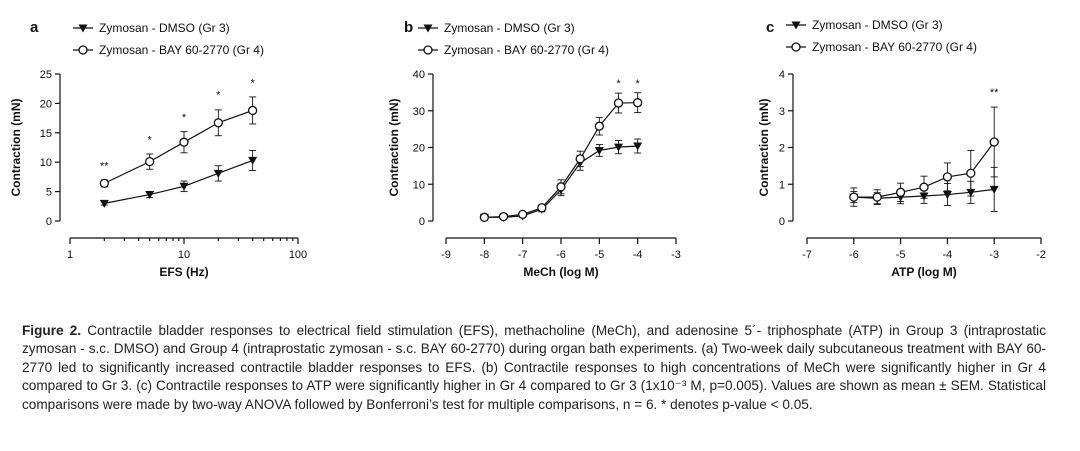  I want to click on x-tick-label: 100, so click(298, 255).